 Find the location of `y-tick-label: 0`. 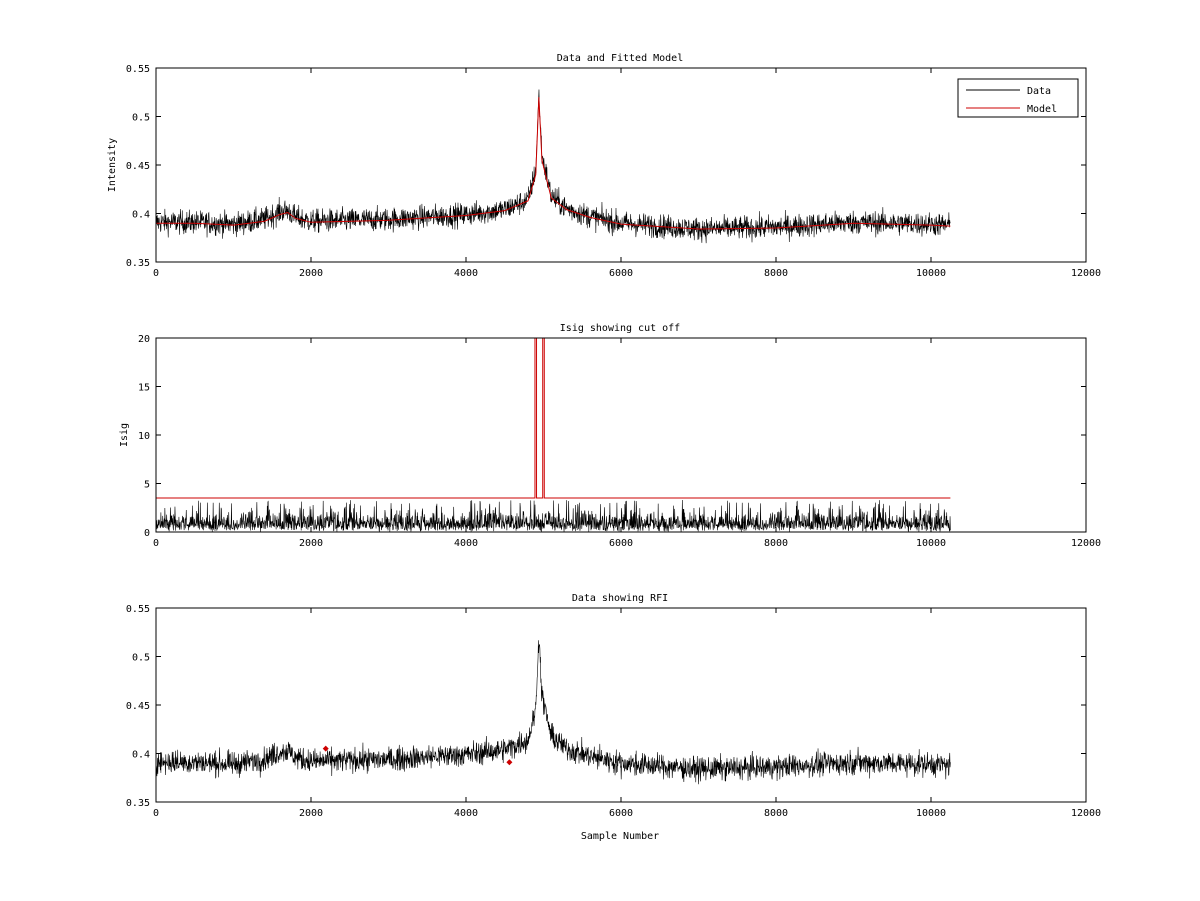

y-tick-label: 0 is located at coordinates (147, 533).